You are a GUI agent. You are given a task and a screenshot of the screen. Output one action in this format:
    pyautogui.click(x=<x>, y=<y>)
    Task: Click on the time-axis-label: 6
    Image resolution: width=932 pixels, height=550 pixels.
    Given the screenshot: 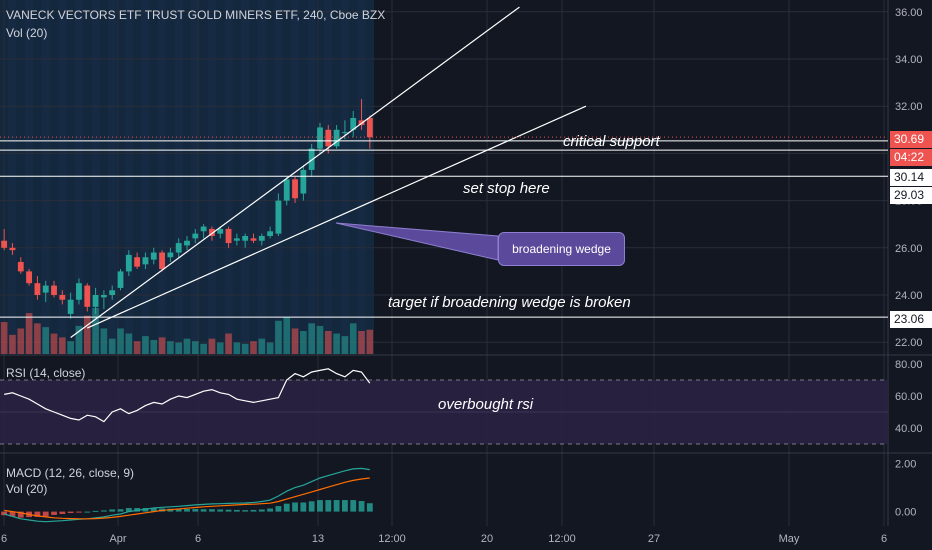 What is the action you would take?
    pyautogui.click(x=198, y=539)
    